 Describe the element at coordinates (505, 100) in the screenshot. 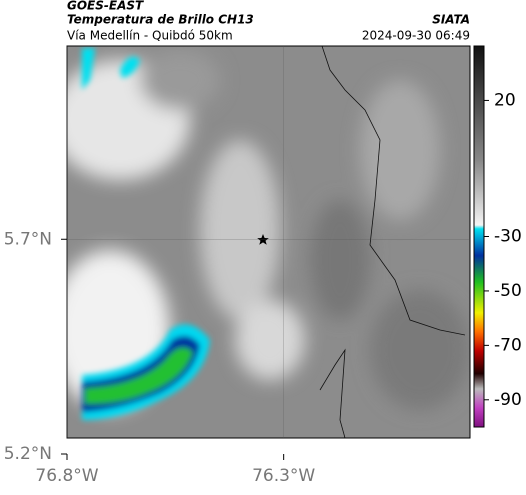

I see `colorbar-tick-label: 20` at that location.